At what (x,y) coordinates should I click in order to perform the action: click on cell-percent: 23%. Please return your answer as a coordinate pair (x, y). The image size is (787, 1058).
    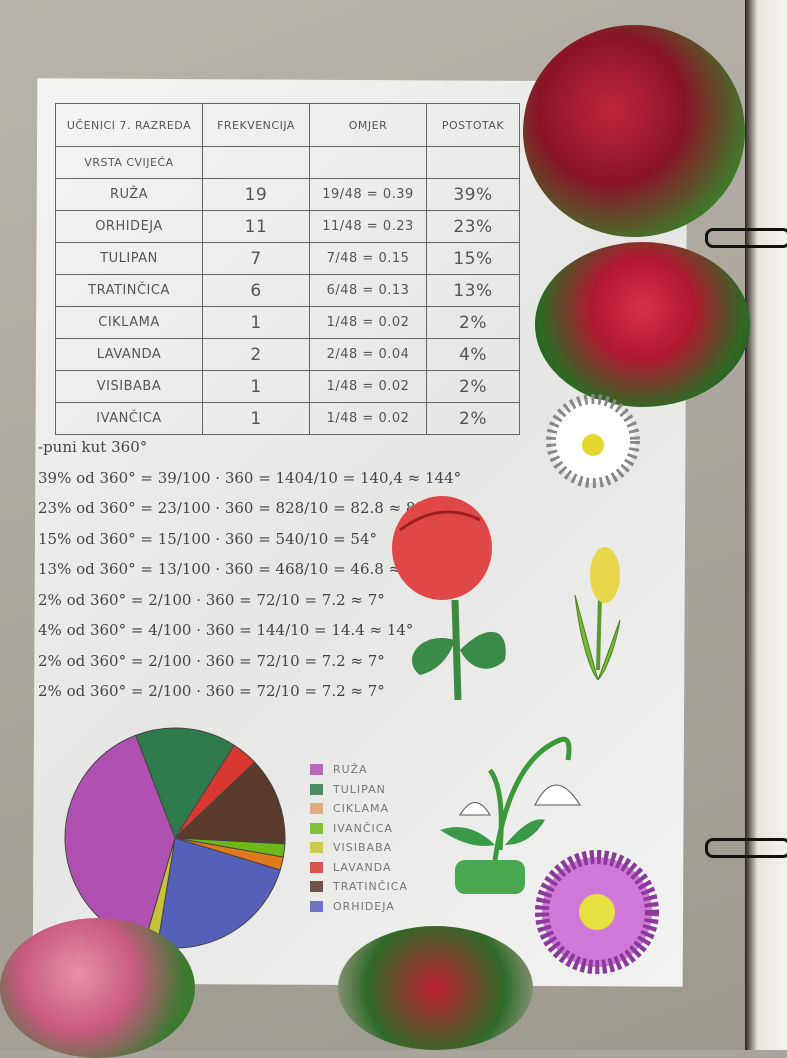
    Looking at the image, I should click on (473, 226).